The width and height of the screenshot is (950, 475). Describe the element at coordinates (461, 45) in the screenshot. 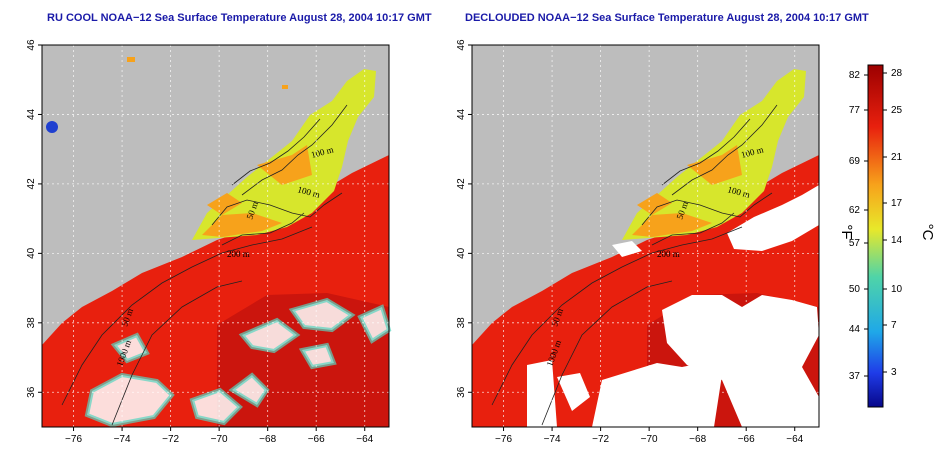

I see `right-lat-tick-label: 46` at that location.